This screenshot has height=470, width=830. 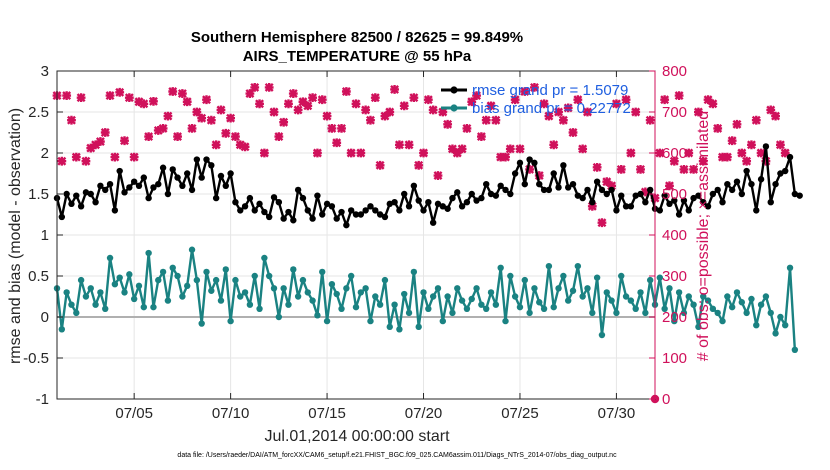 I want to click on legend-bias-marker, so click(x=454, y=108).